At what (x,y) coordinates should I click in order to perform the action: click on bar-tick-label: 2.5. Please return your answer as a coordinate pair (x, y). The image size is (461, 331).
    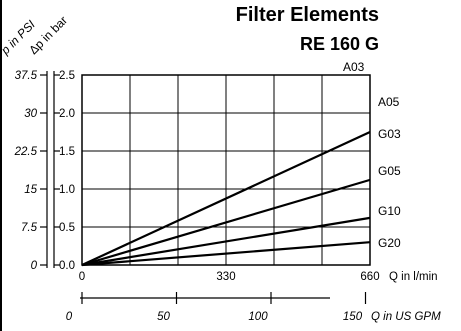
    Looking at the image, I should click on (67, 76).